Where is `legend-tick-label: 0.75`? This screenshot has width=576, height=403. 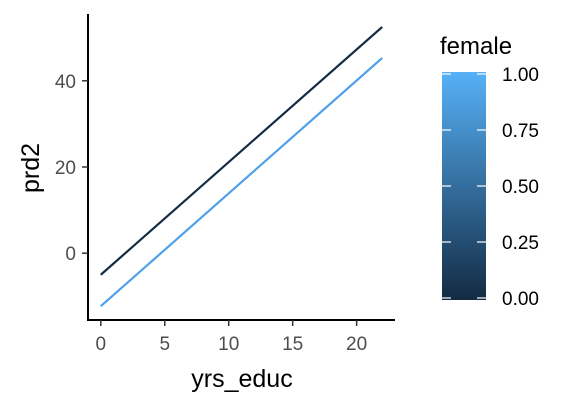 legend-tick-label: 0.75 is located at coordinates (520, 131).